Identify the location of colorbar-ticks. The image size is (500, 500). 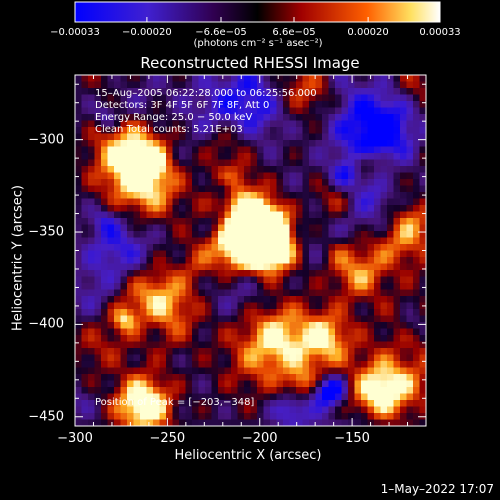
(257, 19).